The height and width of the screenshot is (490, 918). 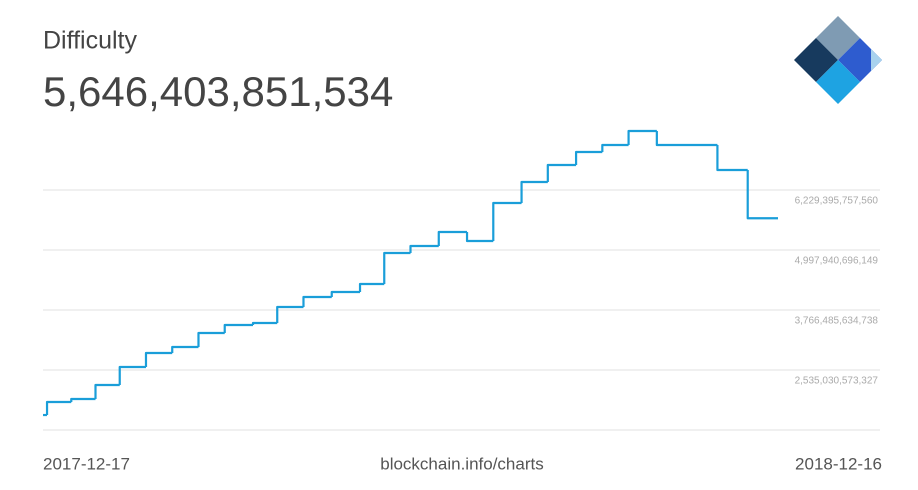 I want to click on x-start-label: 2017-12-17, so click(x=86, y=463).